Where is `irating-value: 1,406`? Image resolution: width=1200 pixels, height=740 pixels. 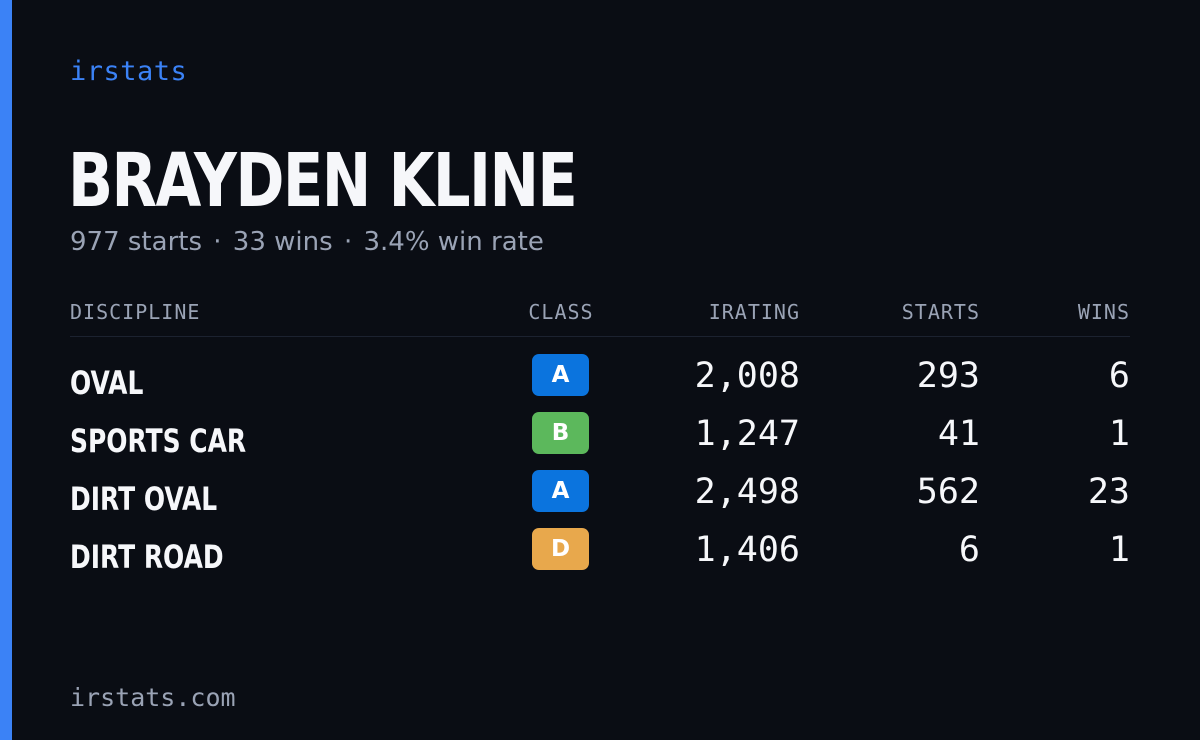
irating-value: 1,406 is located at coordinates (747, 550).